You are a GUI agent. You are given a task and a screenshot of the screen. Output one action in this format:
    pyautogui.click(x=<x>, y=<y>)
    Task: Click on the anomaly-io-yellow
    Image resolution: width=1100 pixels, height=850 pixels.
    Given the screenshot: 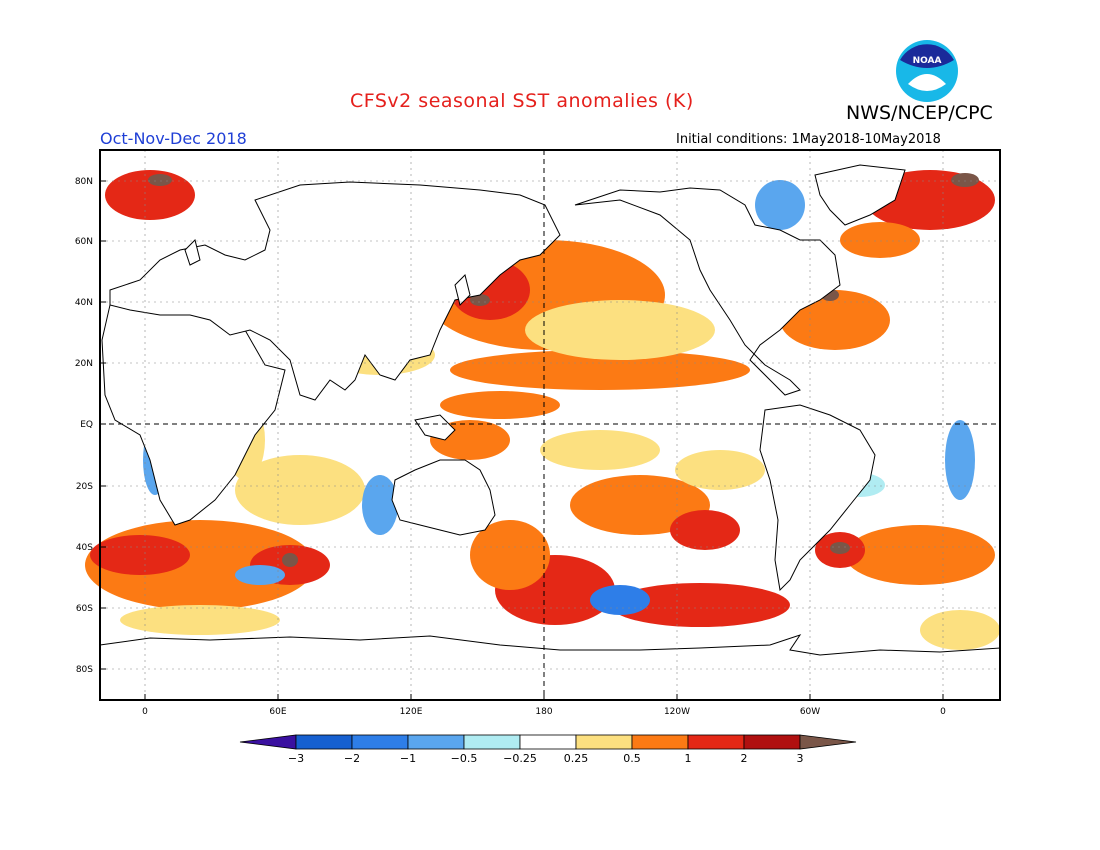 What is the action you would take?
    pyautogui.click(x=300, y=490)
    